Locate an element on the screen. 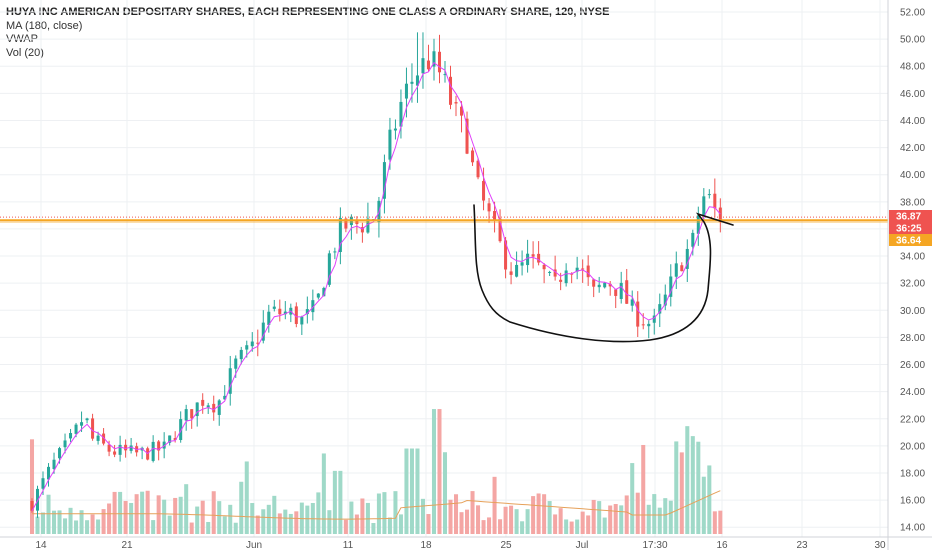 This screenshot has height=550, width=932. x-tick-label: 30 is located at coordinates (880, 545).